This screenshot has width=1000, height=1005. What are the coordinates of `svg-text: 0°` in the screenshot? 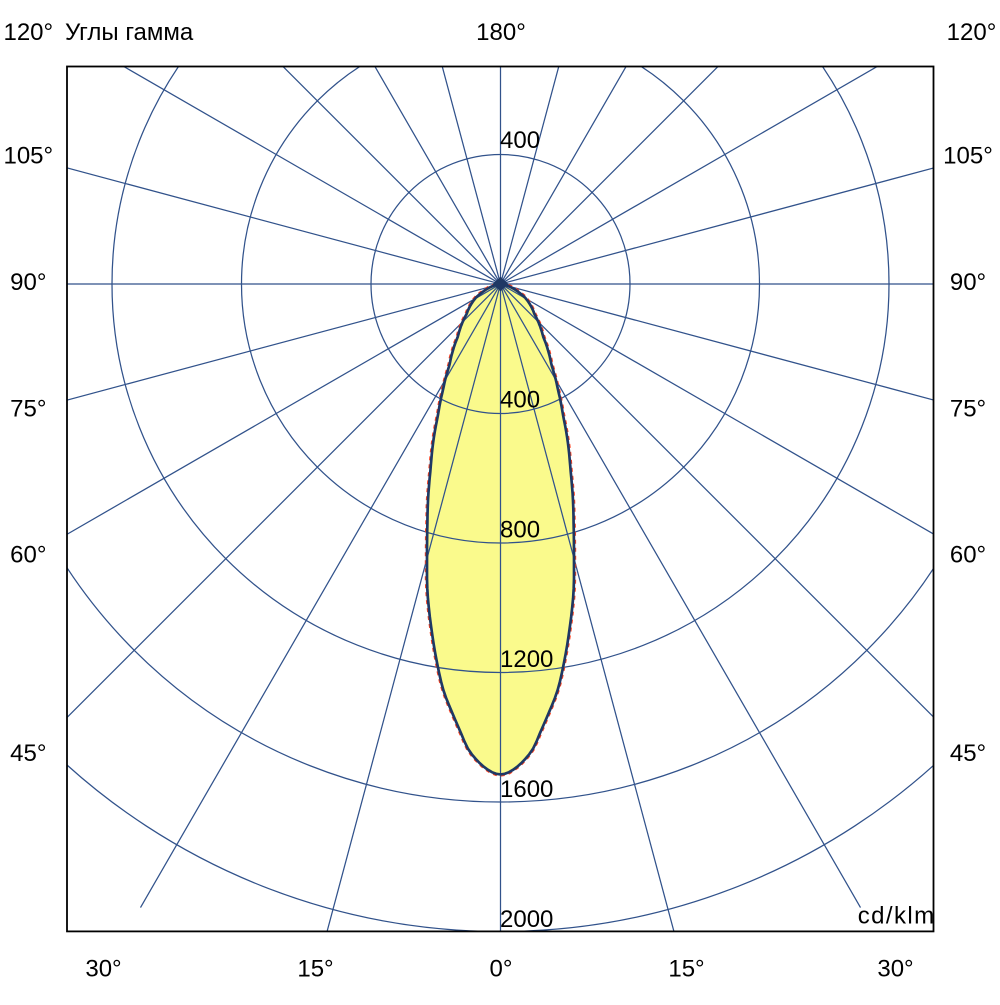 It's located at (501, 969).